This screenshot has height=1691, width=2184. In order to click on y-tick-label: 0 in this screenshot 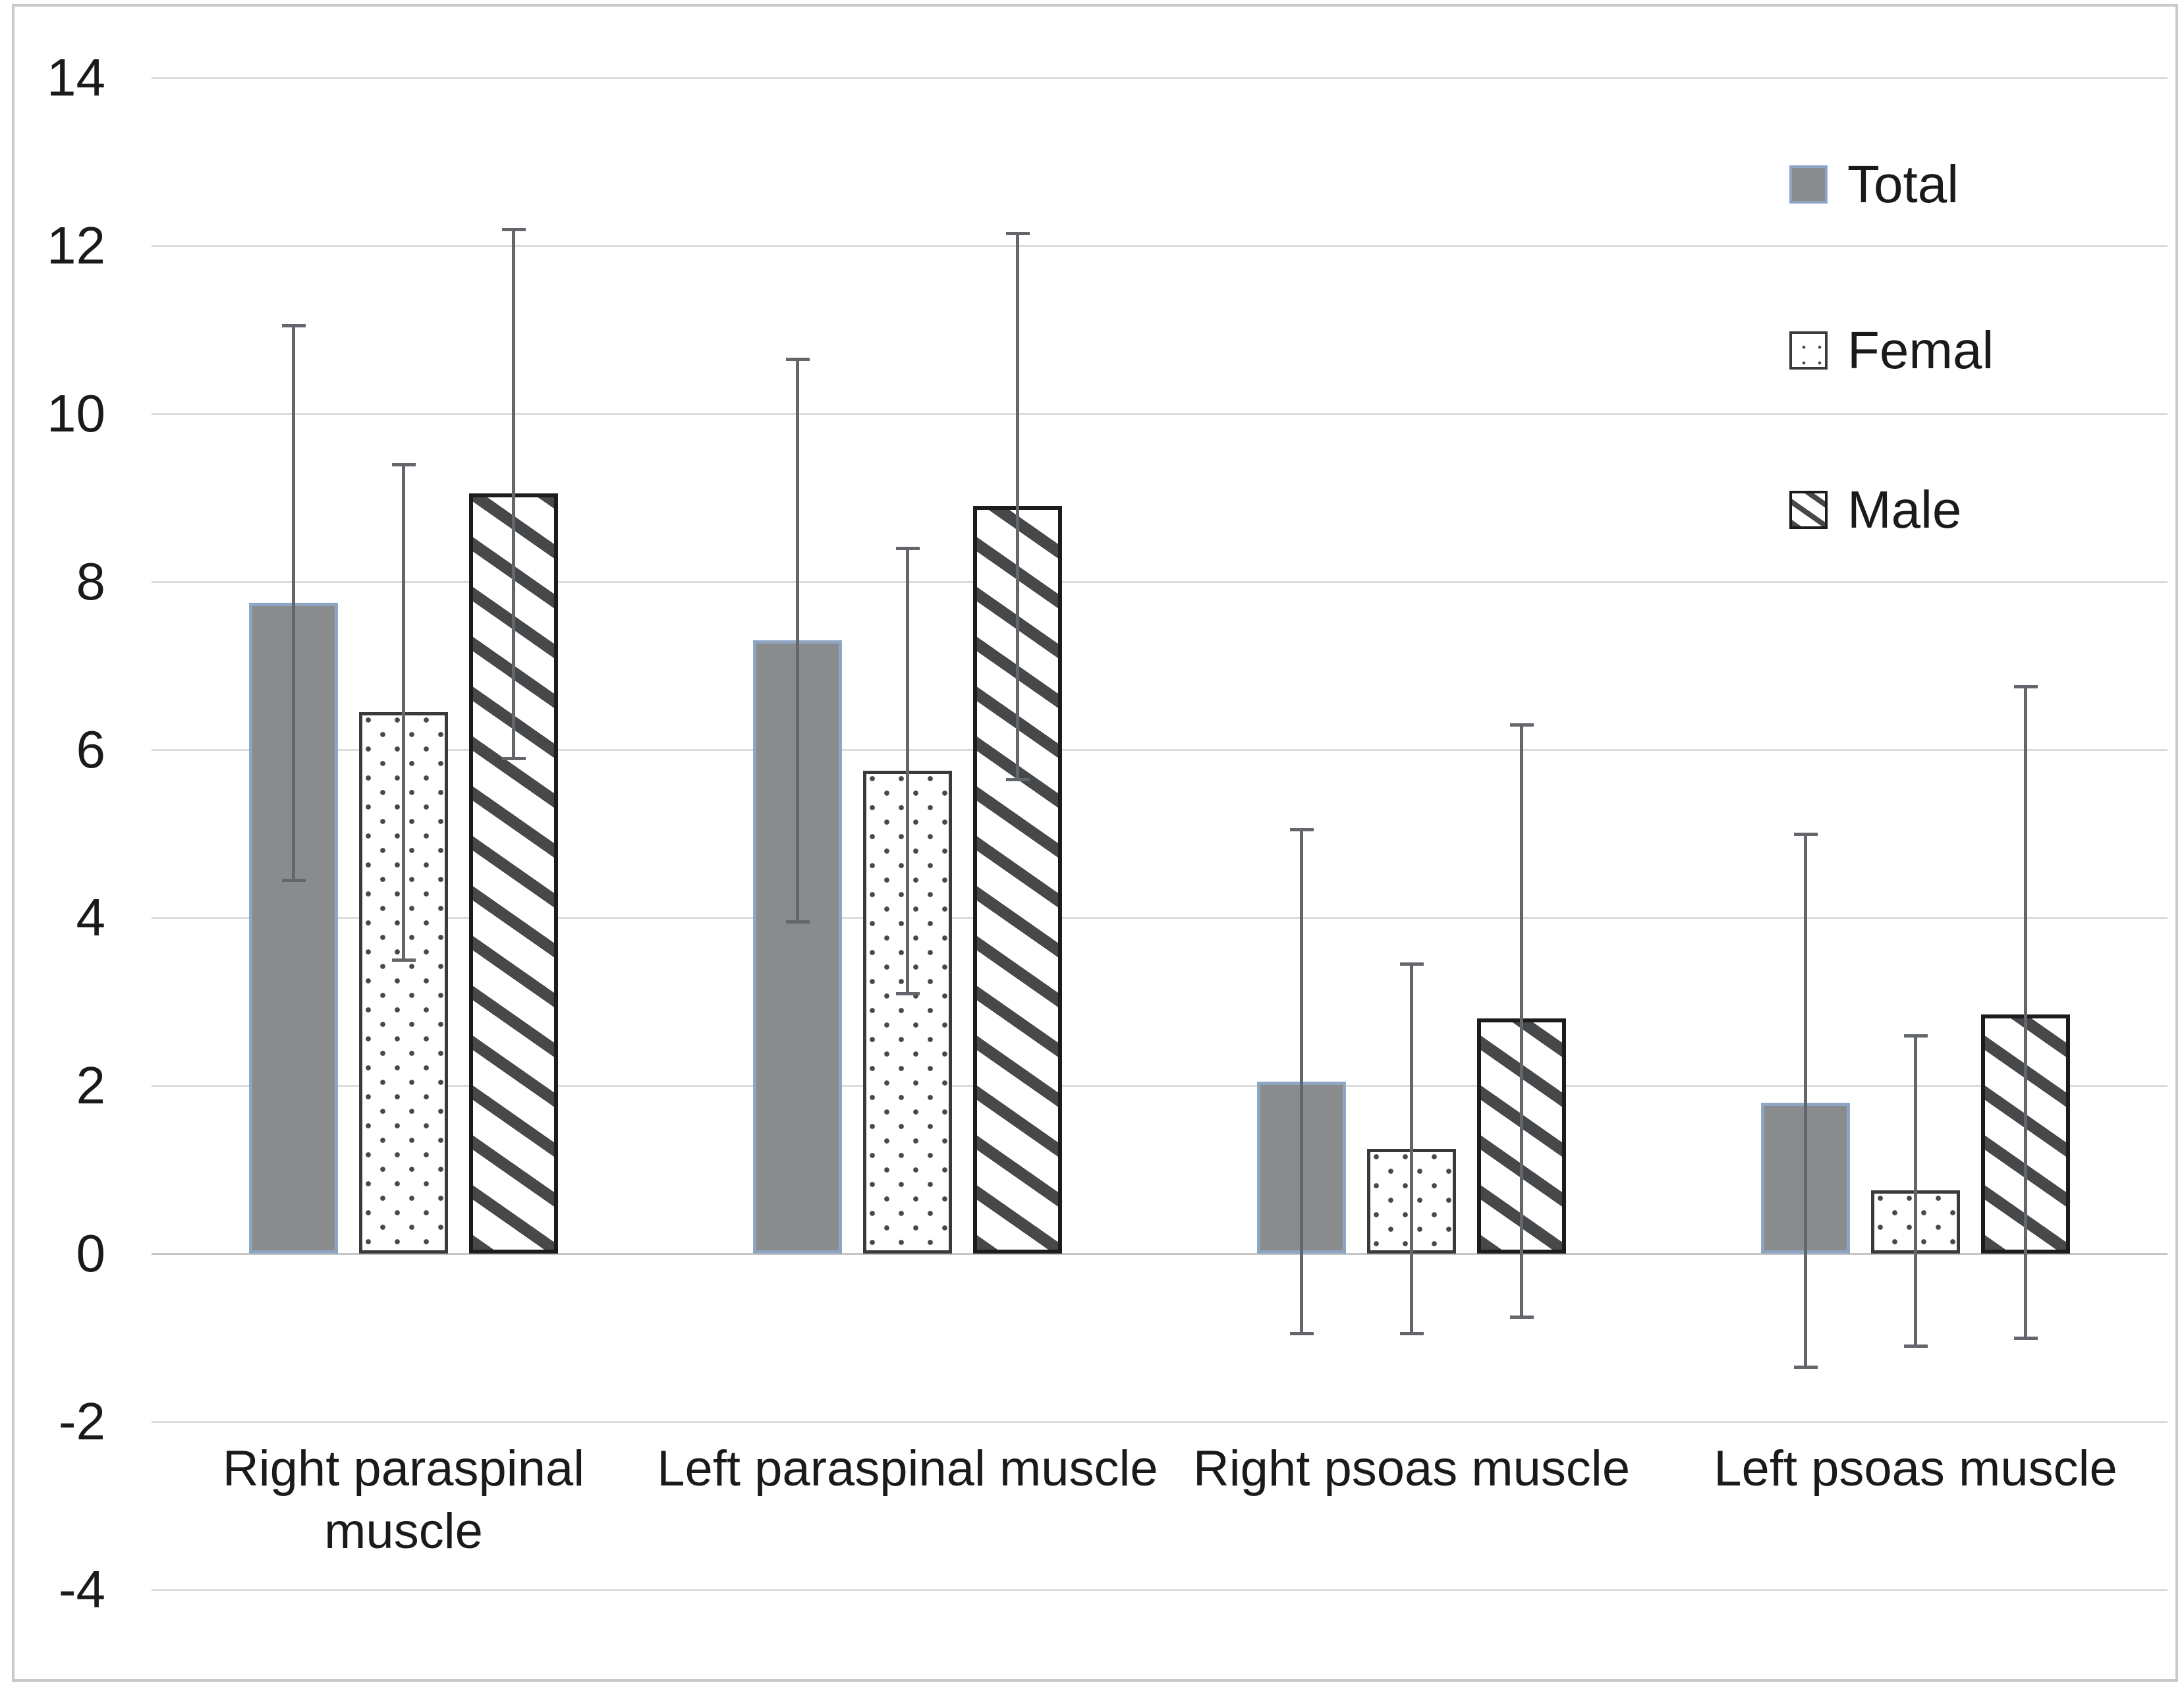, I will do `click(91, 1253)`.